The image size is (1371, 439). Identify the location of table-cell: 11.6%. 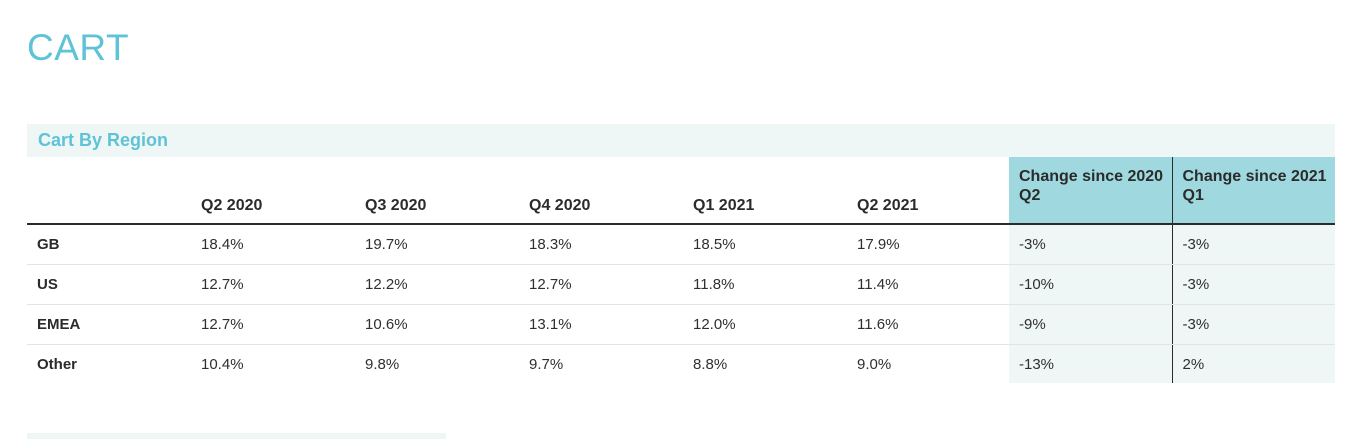
(928, 324).